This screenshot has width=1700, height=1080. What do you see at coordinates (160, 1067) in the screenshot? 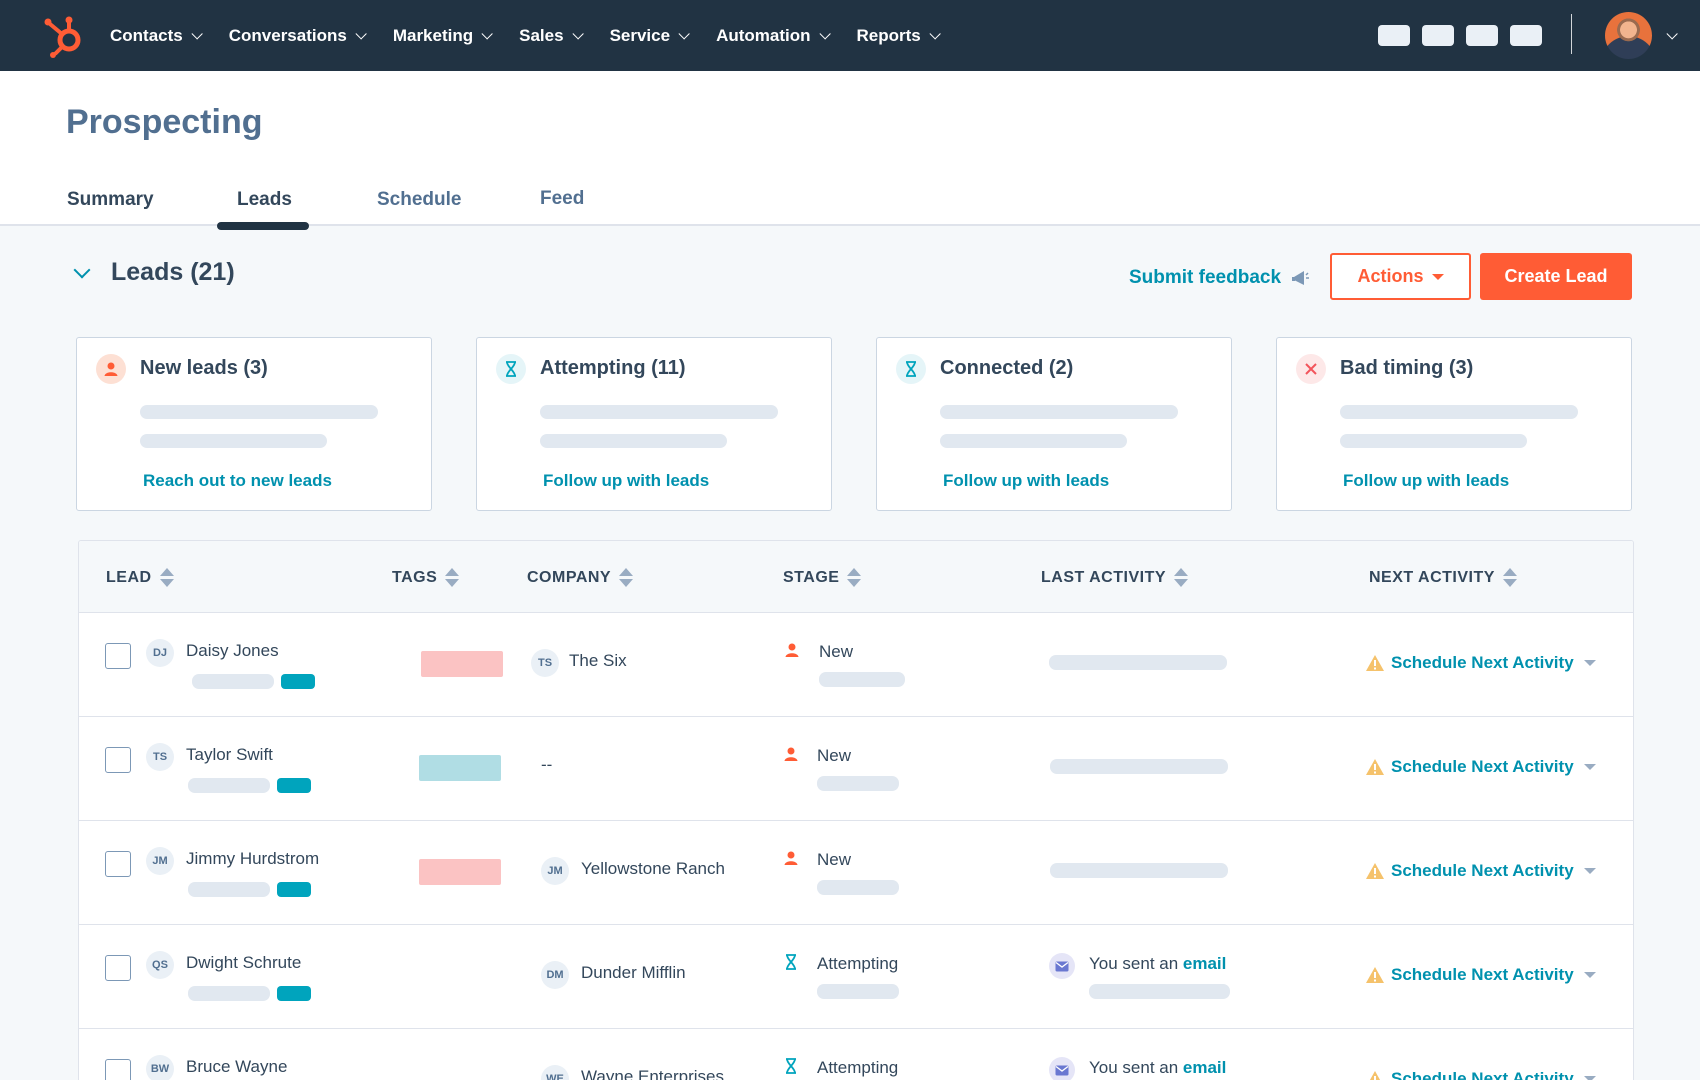
I see `lead-avatar: BW` at bounding box center [160, 1067].